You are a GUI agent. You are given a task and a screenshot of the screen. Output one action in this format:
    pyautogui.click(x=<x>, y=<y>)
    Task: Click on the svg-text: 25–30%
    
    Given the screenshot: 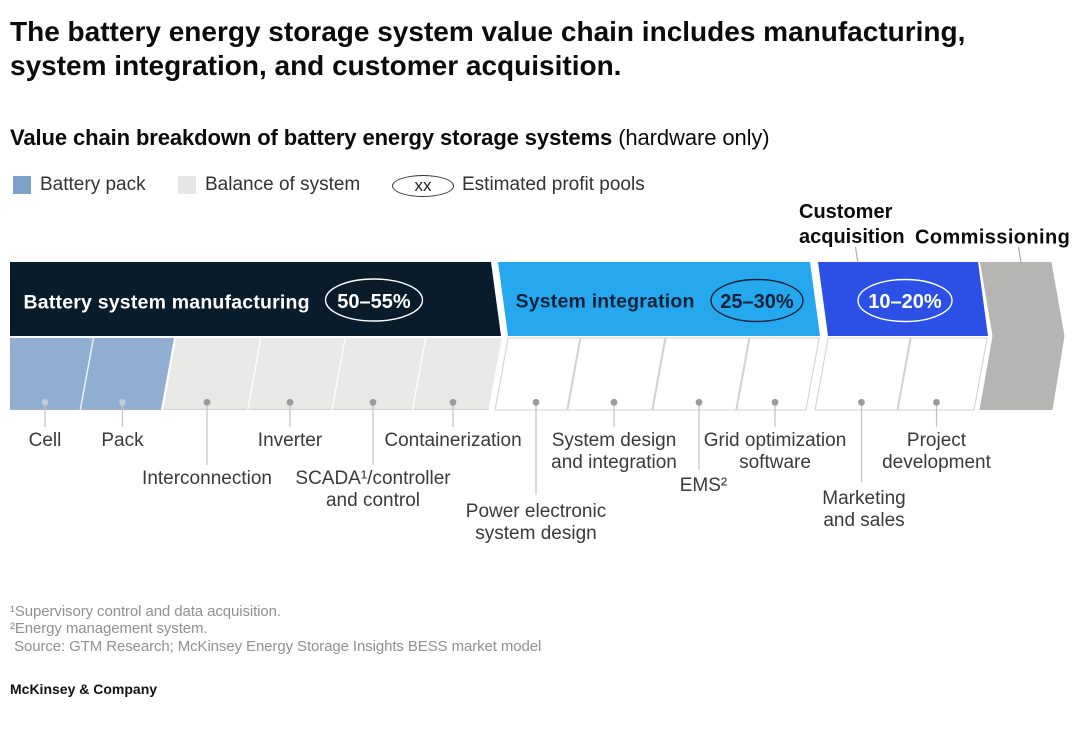 What is the action you would take?
    pyautogui.click(x=757, y=302)
    